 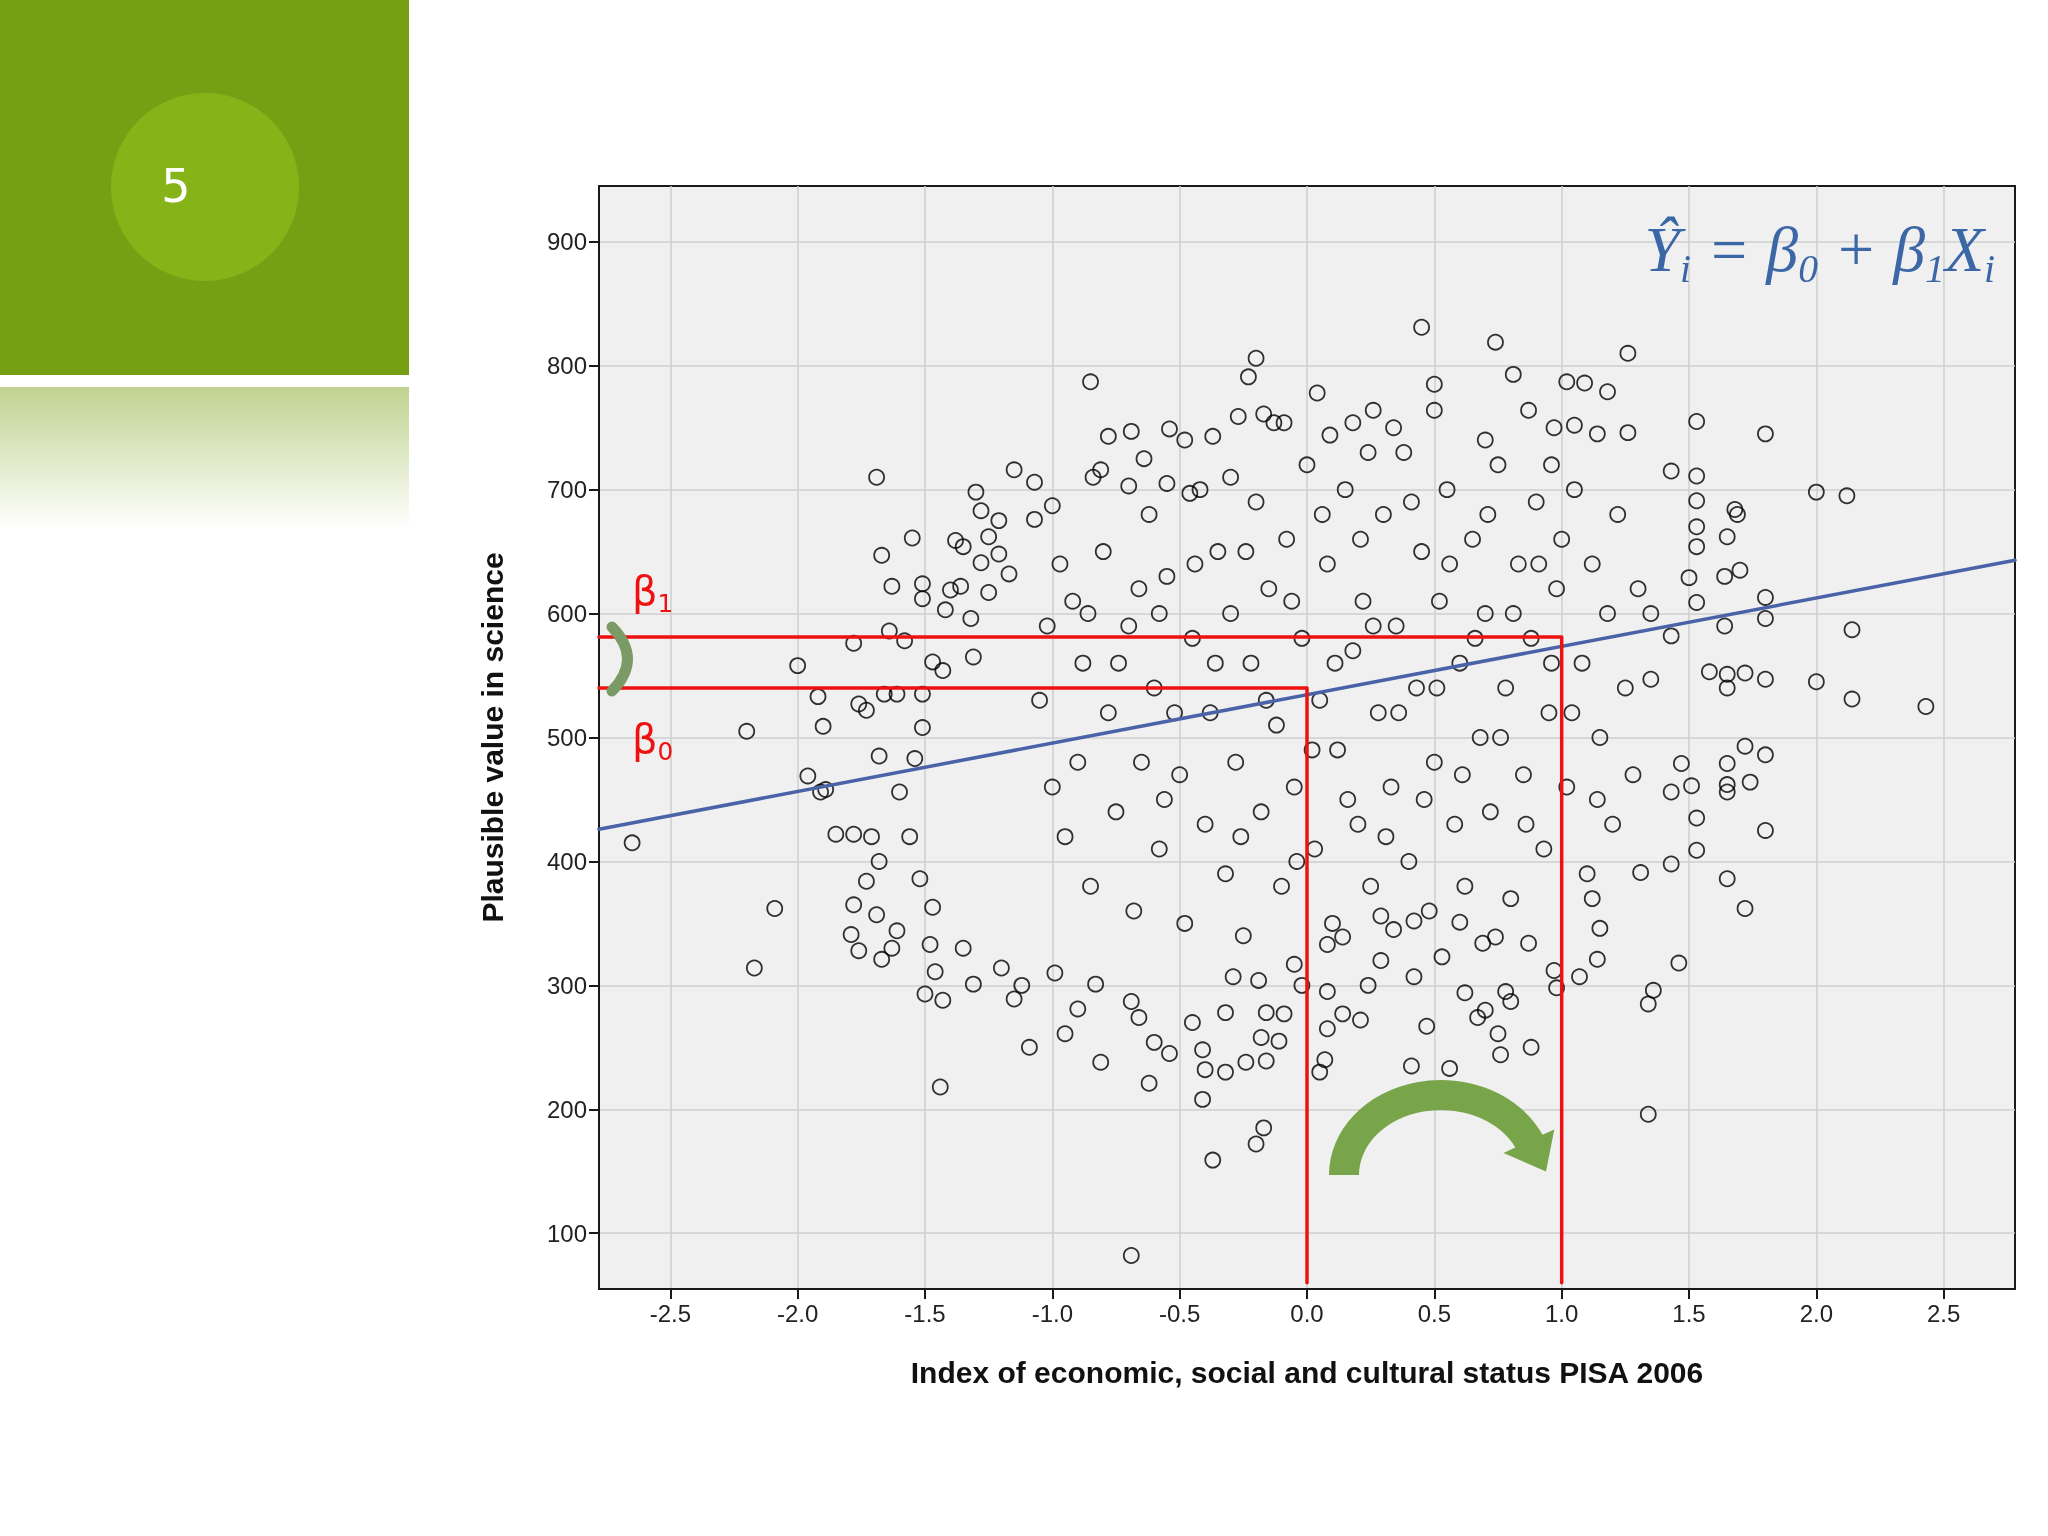 What do you see at coordinates (1689, 1313) in the screenshot?
I see `x-tick-label: 1.5` at bounding box center [1689, 1313].